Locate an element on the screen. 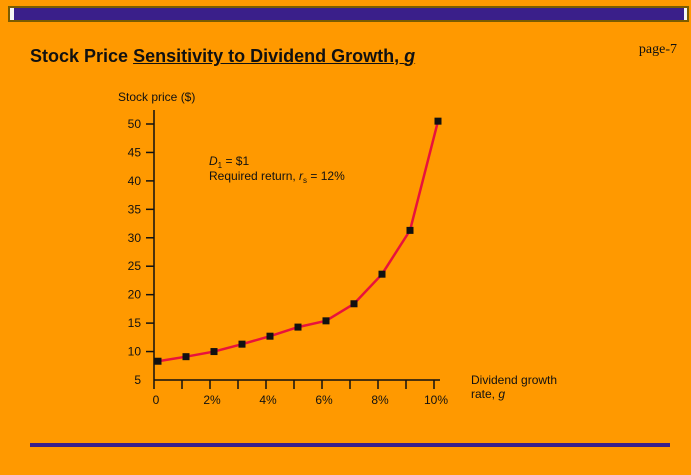 The height and width of the screenshot is (475, 691). y-tick-label: 30 is located at coordinates (135, 238).